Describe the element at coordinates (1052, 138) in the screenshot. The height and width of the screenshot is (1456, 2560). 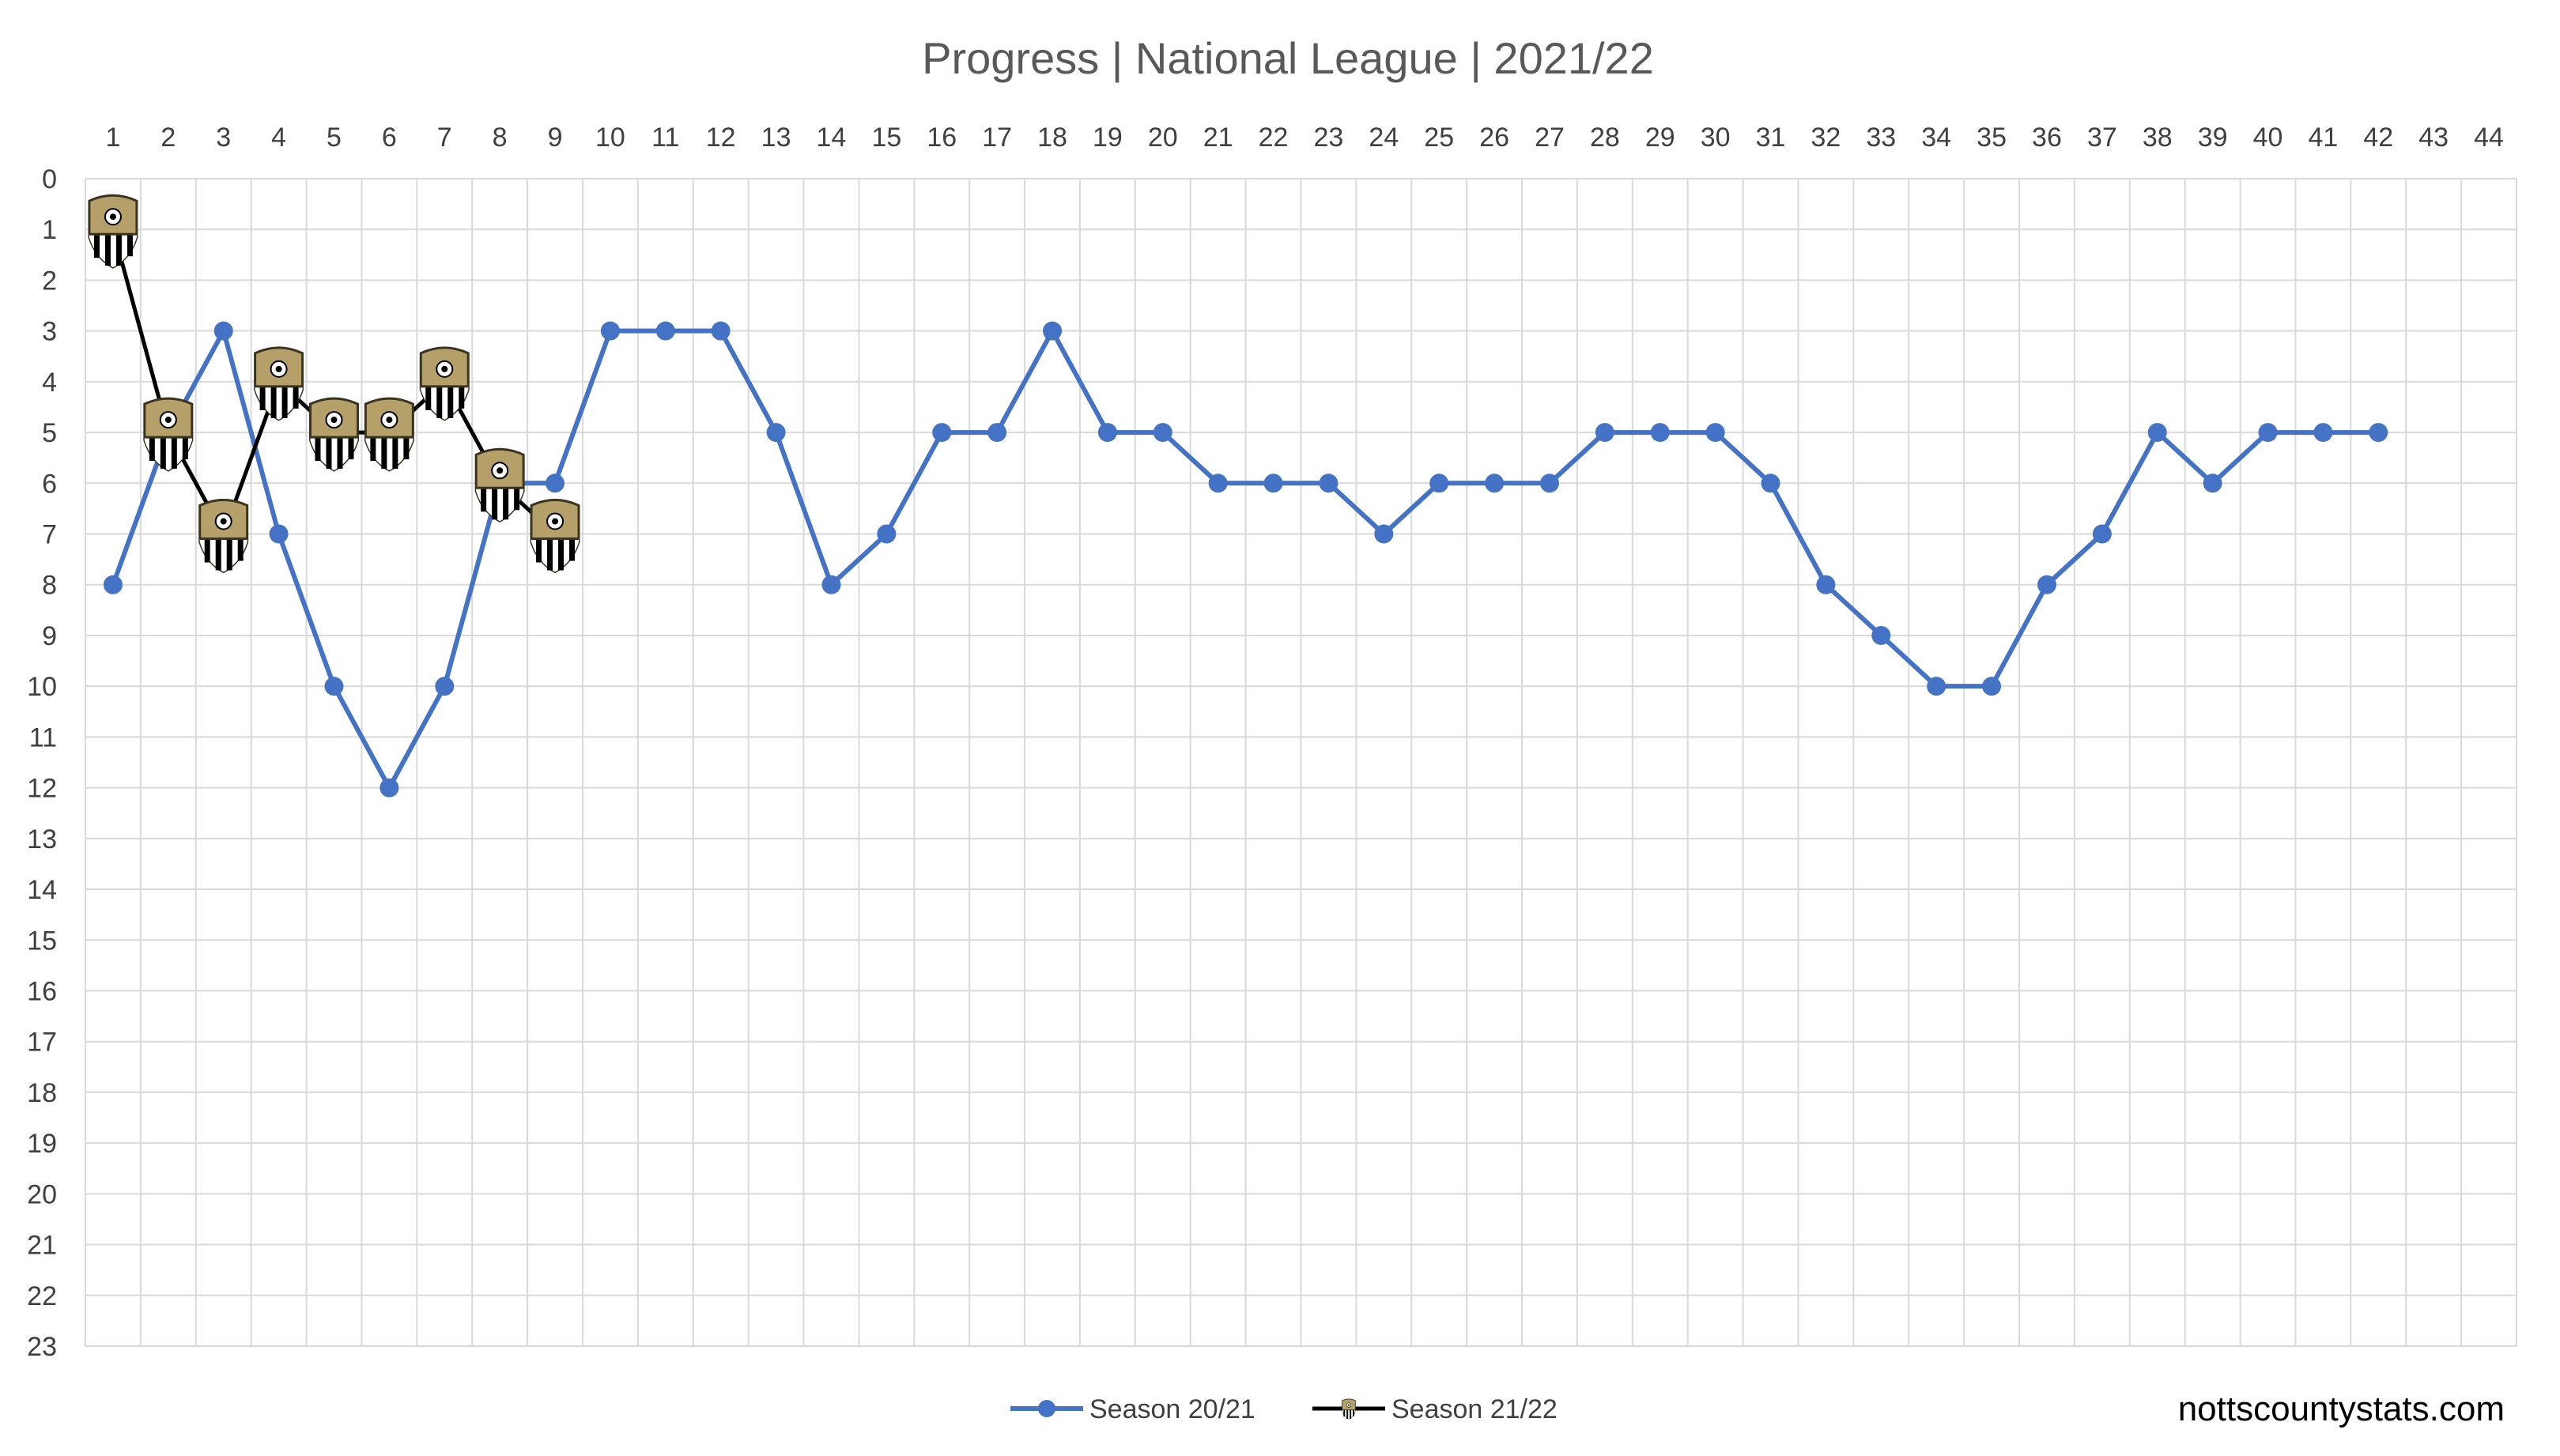
I see `x-tick-label: 18` at that location.